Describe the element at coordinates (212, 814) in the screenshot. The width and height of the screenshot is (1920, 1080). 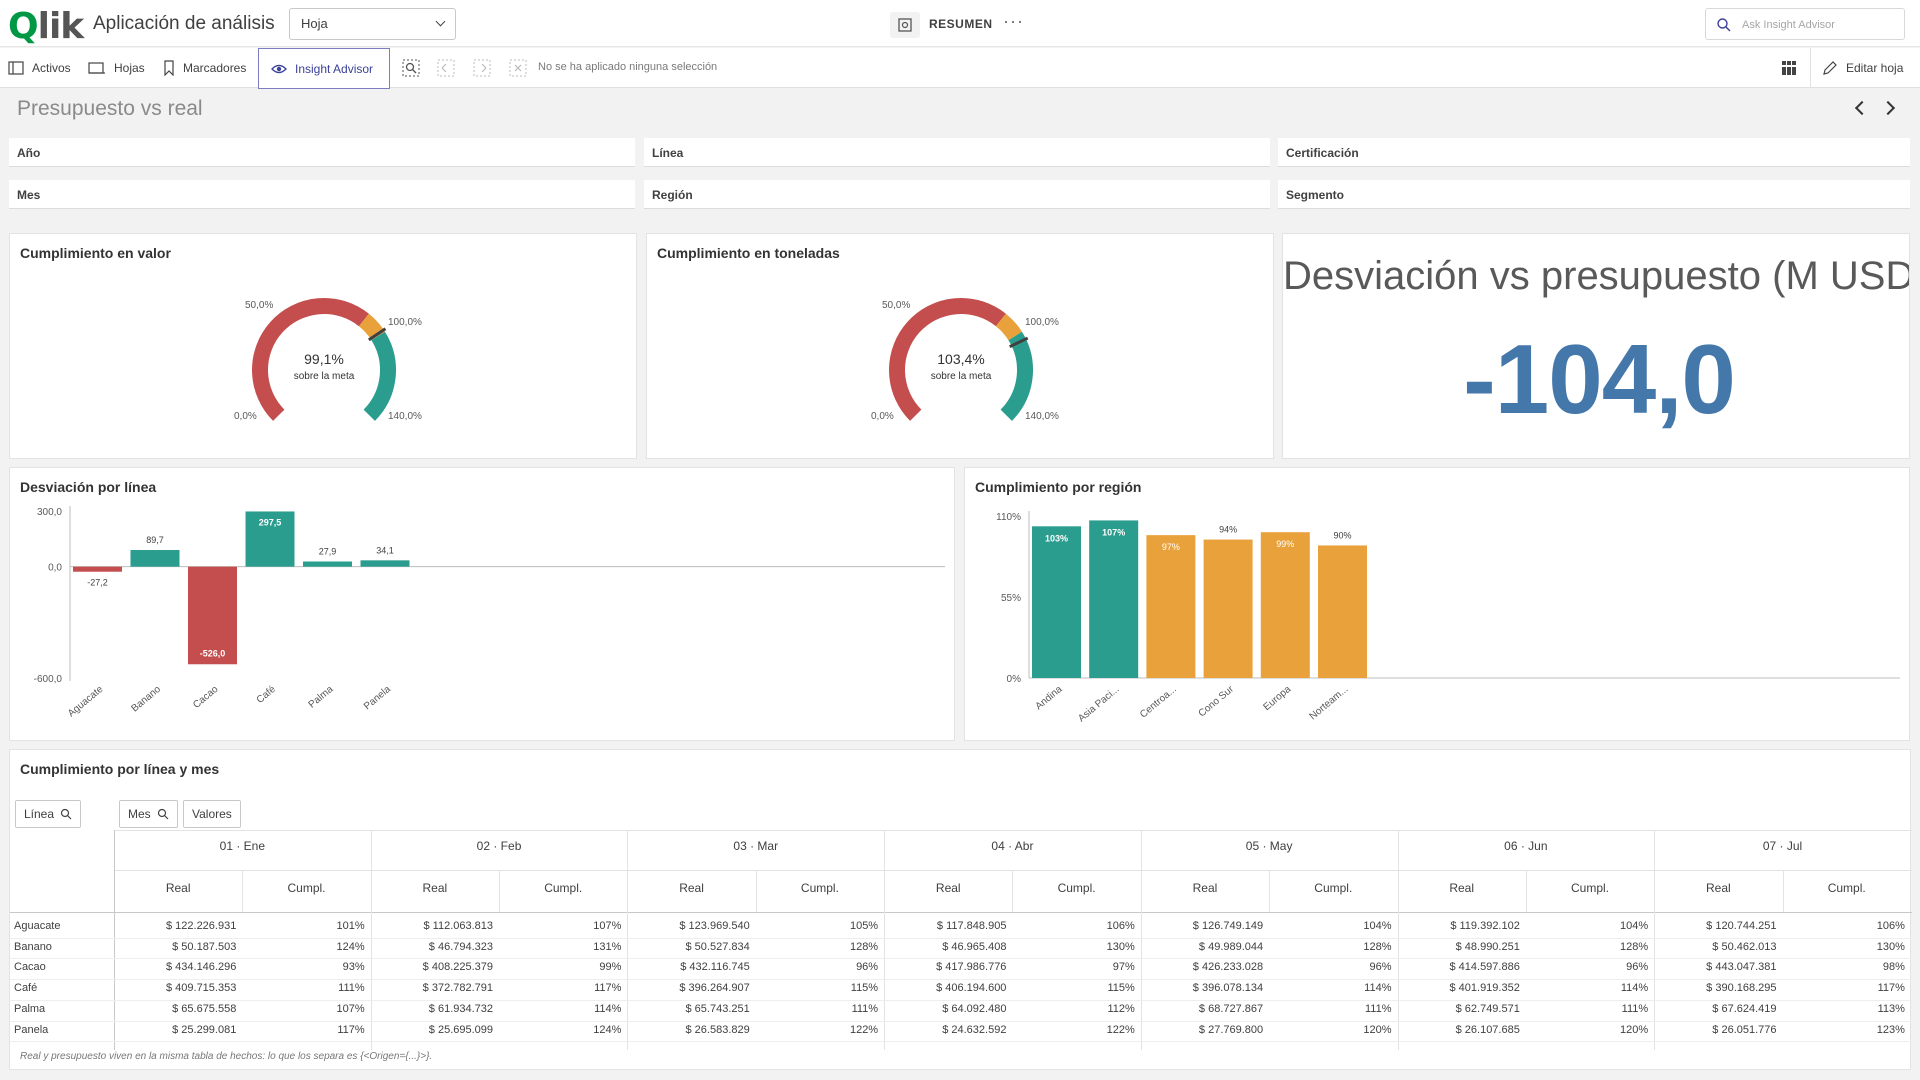
I see `valores-button: Valores` at that location.